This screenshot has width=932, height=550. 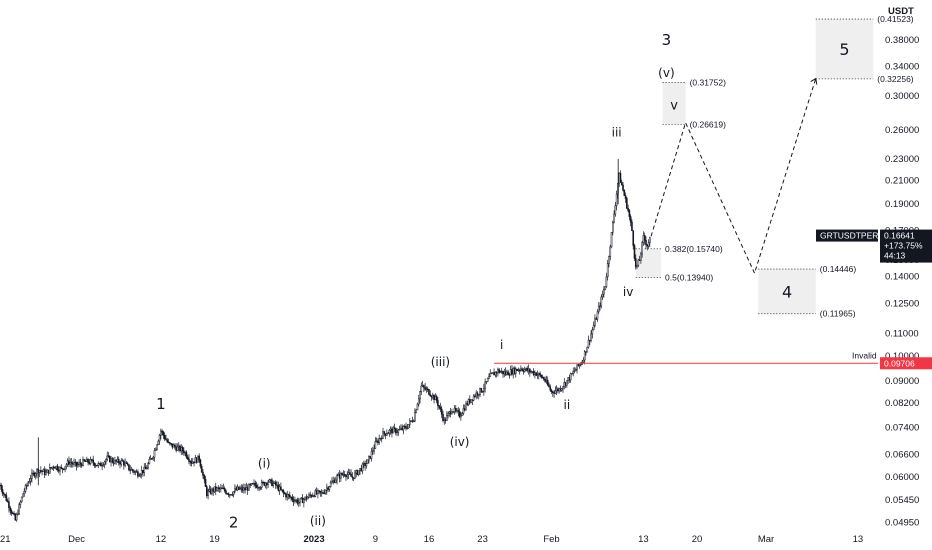 I want to click on price-tick-label: 0.26000, so click(x=902, y=130).